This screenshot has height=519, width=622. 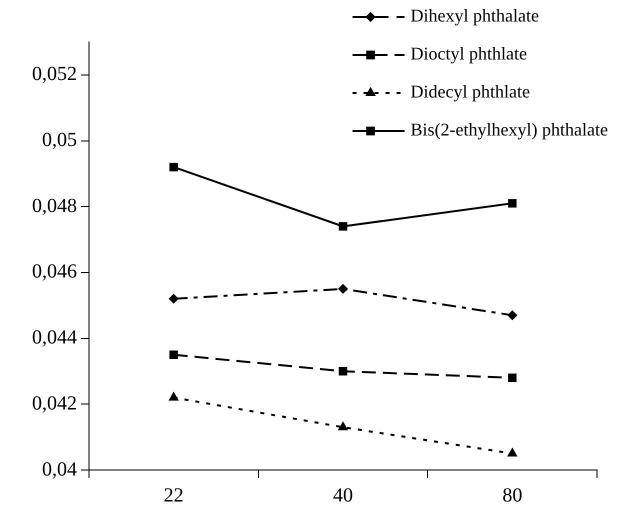 What do you see at coordinates (54, 74) in the screenshot?
I see `y-tick-label: 0,052` at bounding box center [54, 74].